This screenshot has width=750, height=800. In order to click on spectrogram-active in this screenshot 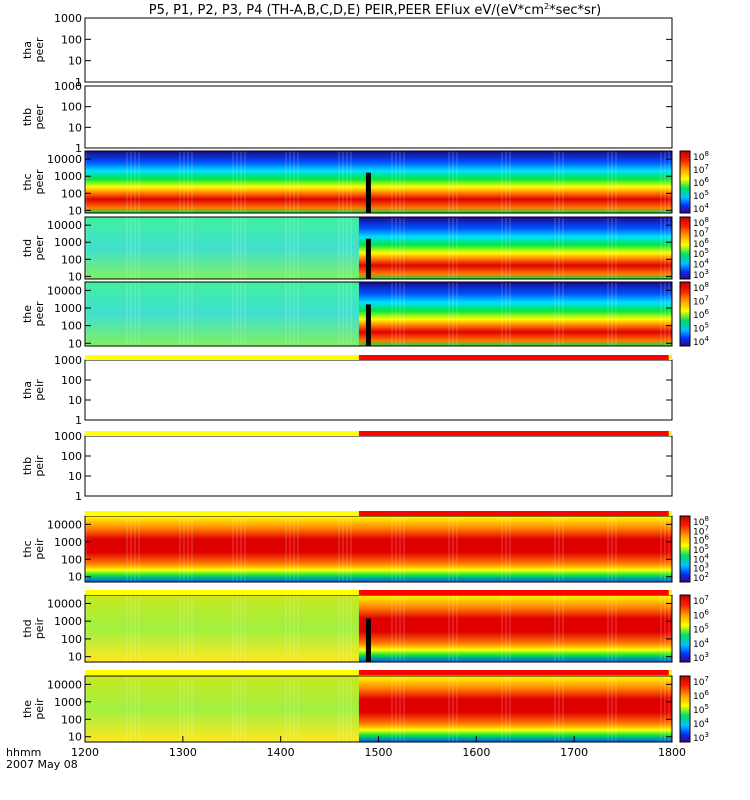, I will do `click(515, 248)`.